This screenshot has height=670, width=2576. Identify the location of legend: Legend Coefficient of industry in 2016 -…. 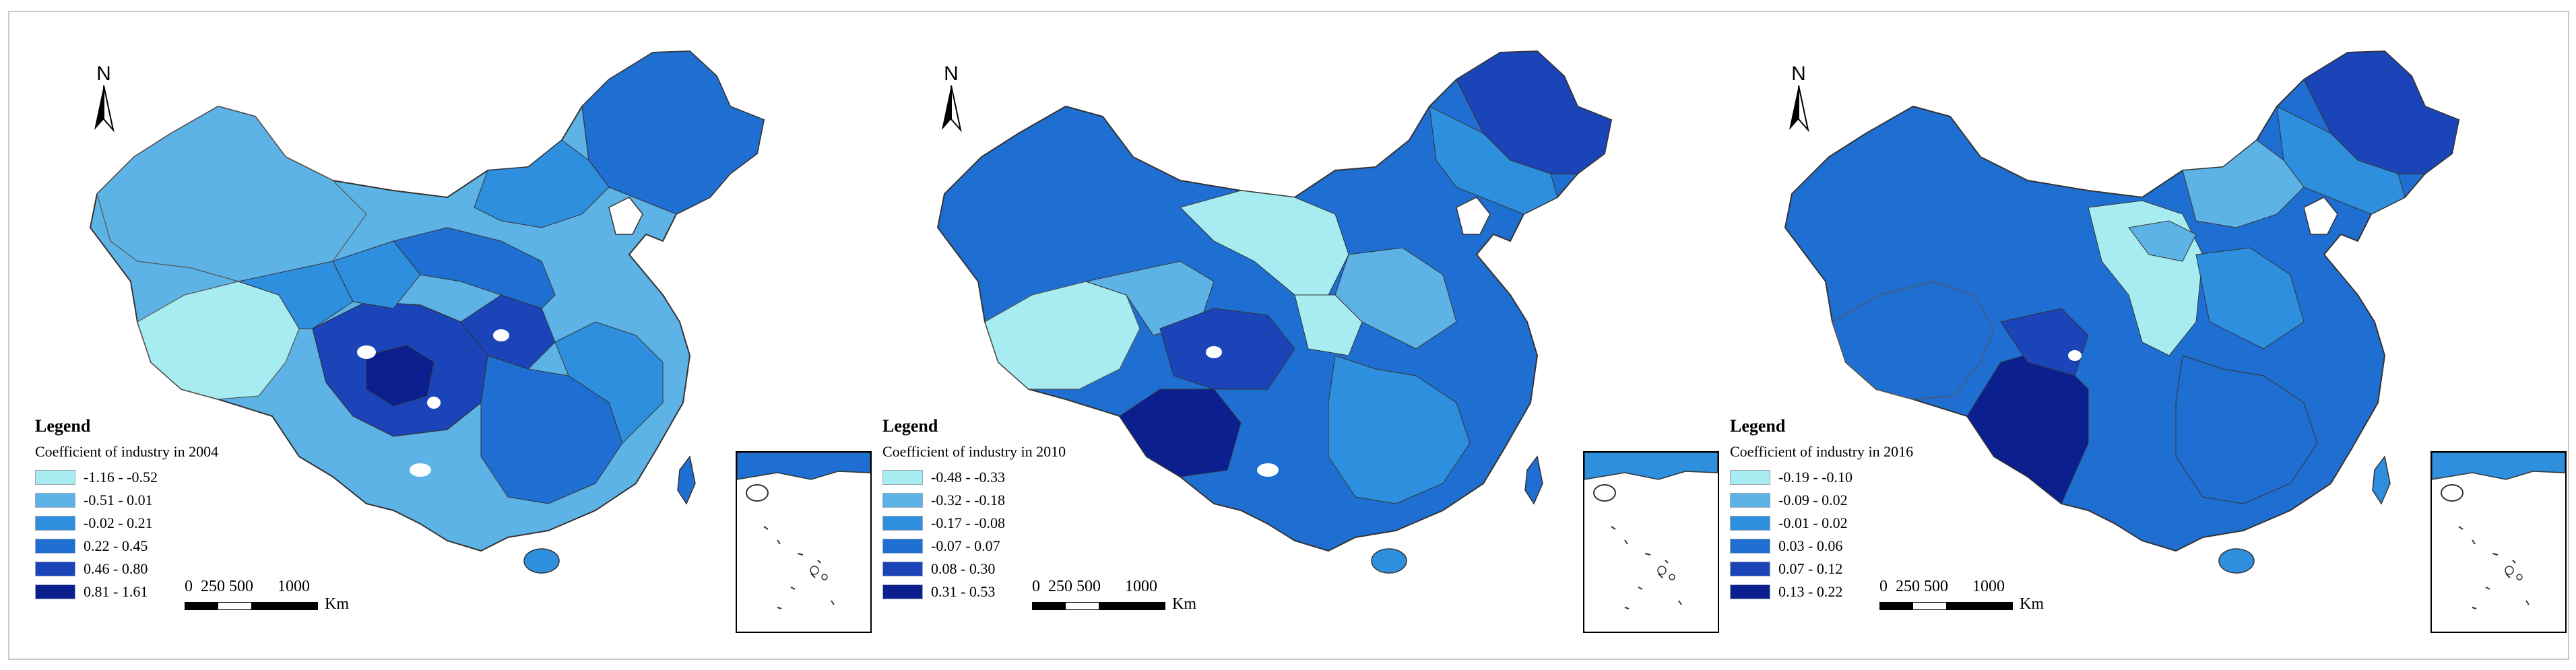
(1872, 509).